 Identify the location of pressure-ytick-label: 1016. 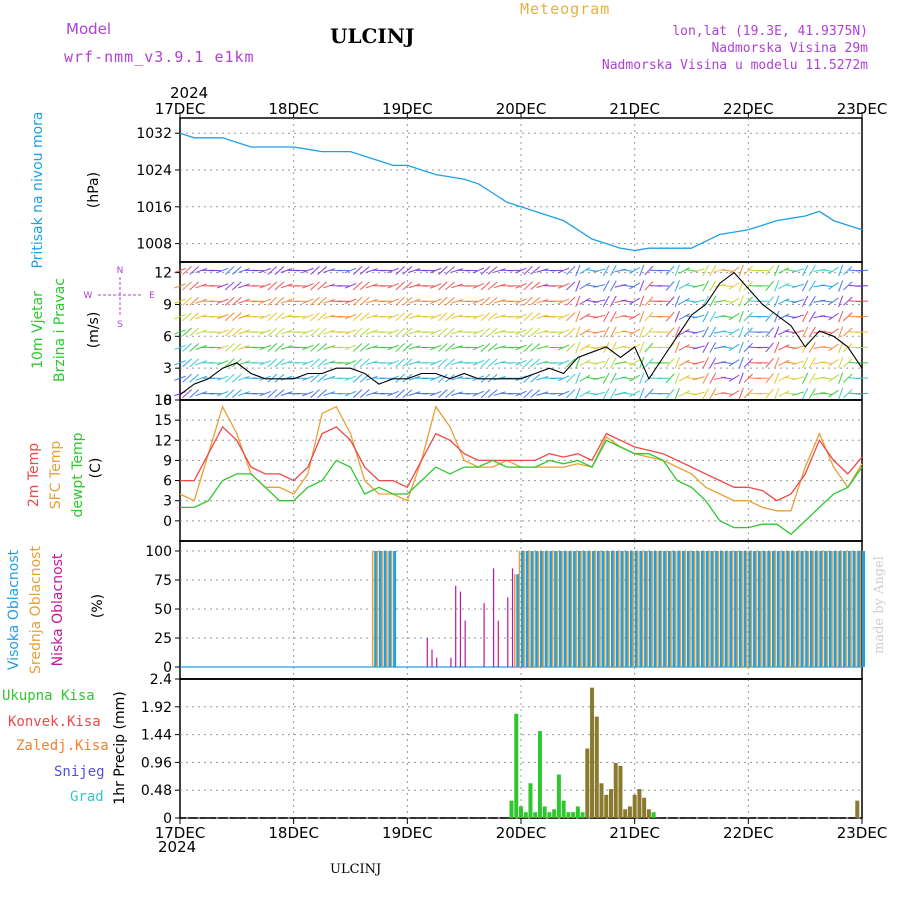
(154, 208).